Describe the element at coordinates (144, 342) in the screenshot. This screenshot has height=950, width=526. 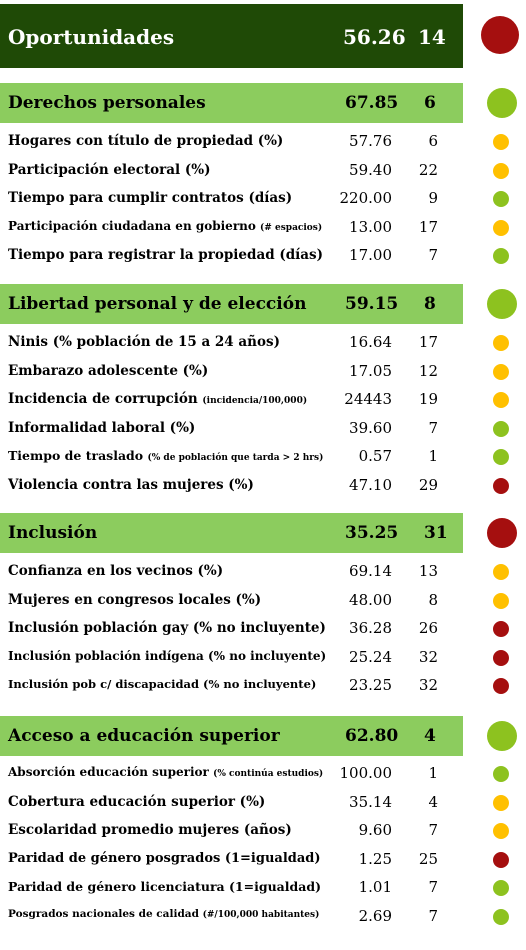
I see `indicator-label: Ninis (% población de 15 a 24 años)` at that location.